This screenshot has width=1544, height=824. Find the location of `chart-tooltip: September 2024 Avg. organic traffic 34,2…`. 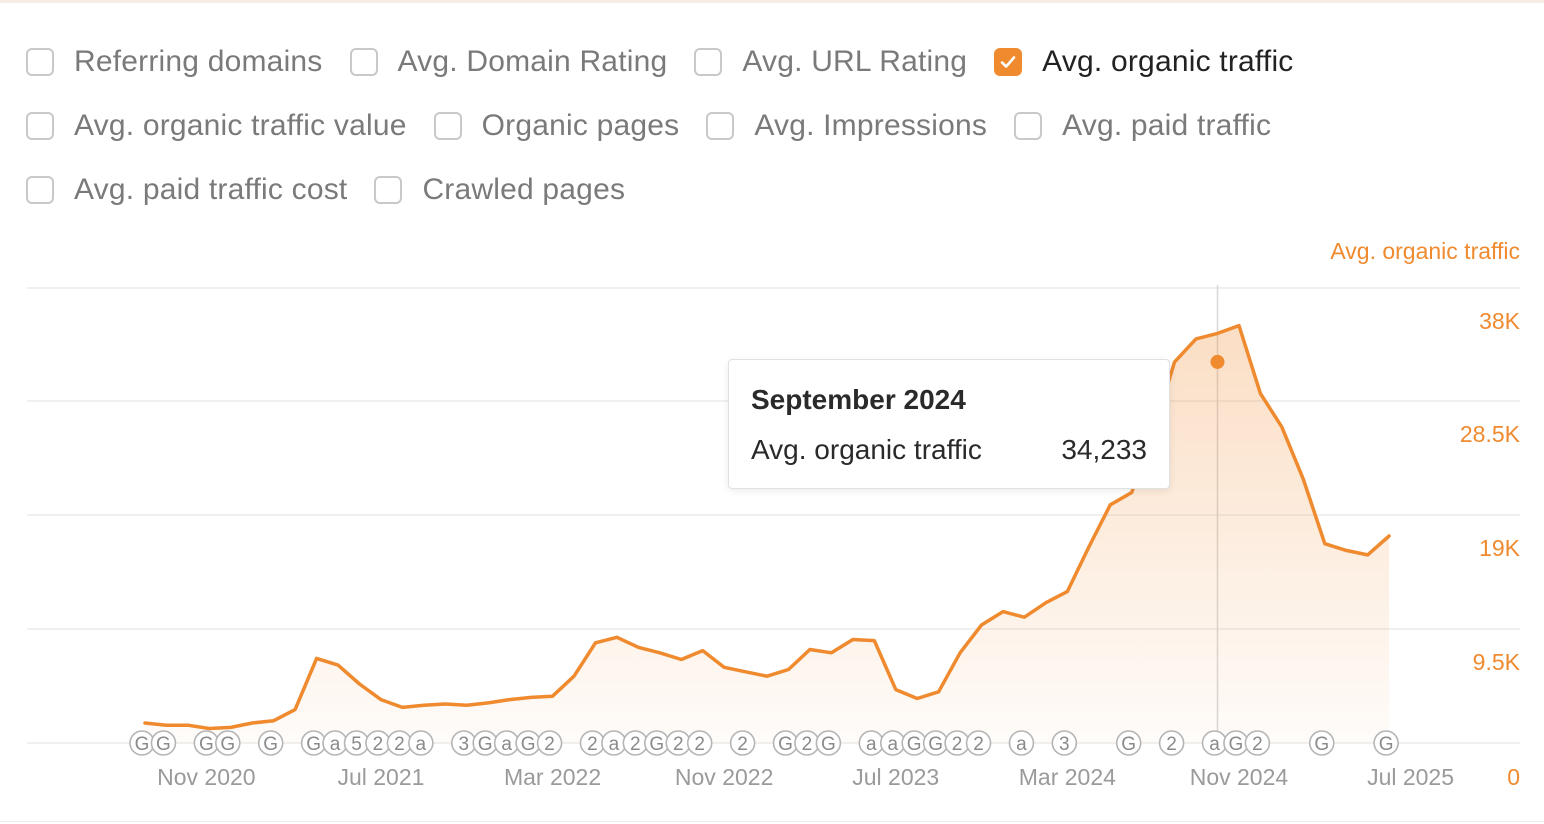

chart-tooltip: September 2024 Avg. organic traffic 34,2… is located at coordinates (949, 424).